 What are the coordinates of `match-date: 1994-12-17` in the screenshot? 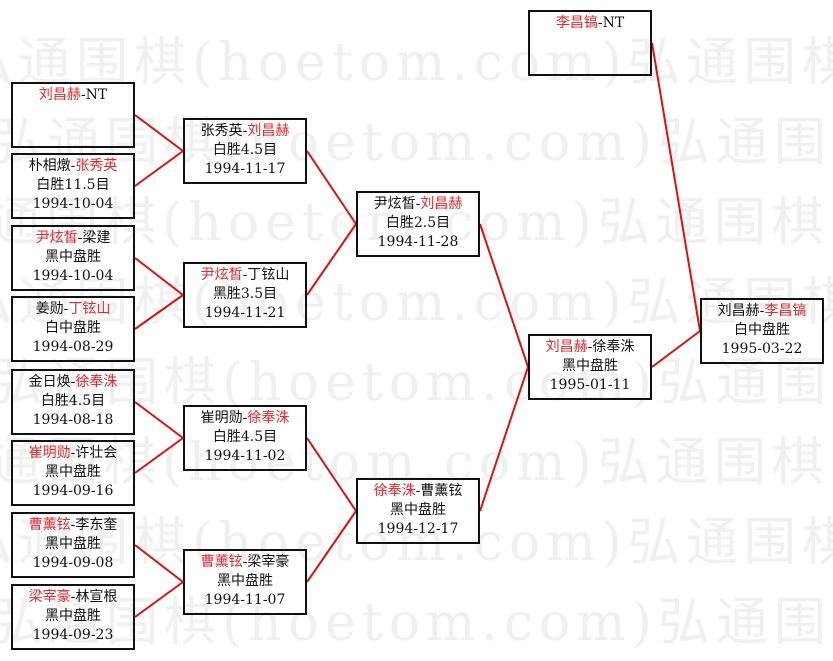 It's located at (418, 529).